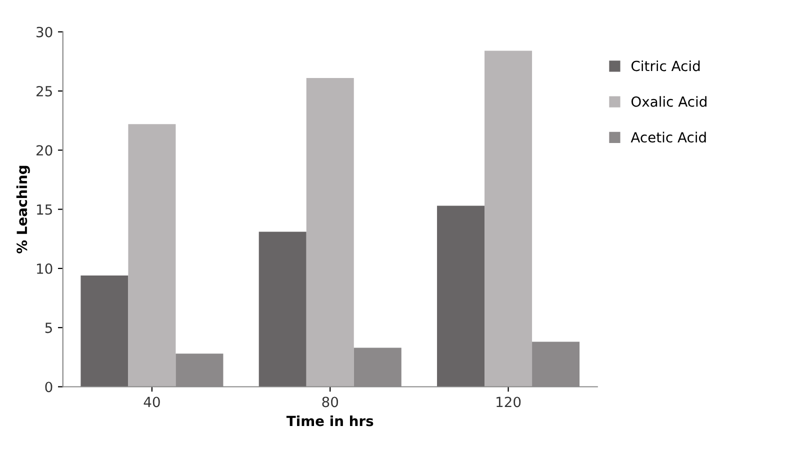 The width and height of the screenshot is (786, 455). What do you see at coordinates (665, 66) in the screenshot?
I see `legend-label: Citric Acid` at bounding box center [665, 66].